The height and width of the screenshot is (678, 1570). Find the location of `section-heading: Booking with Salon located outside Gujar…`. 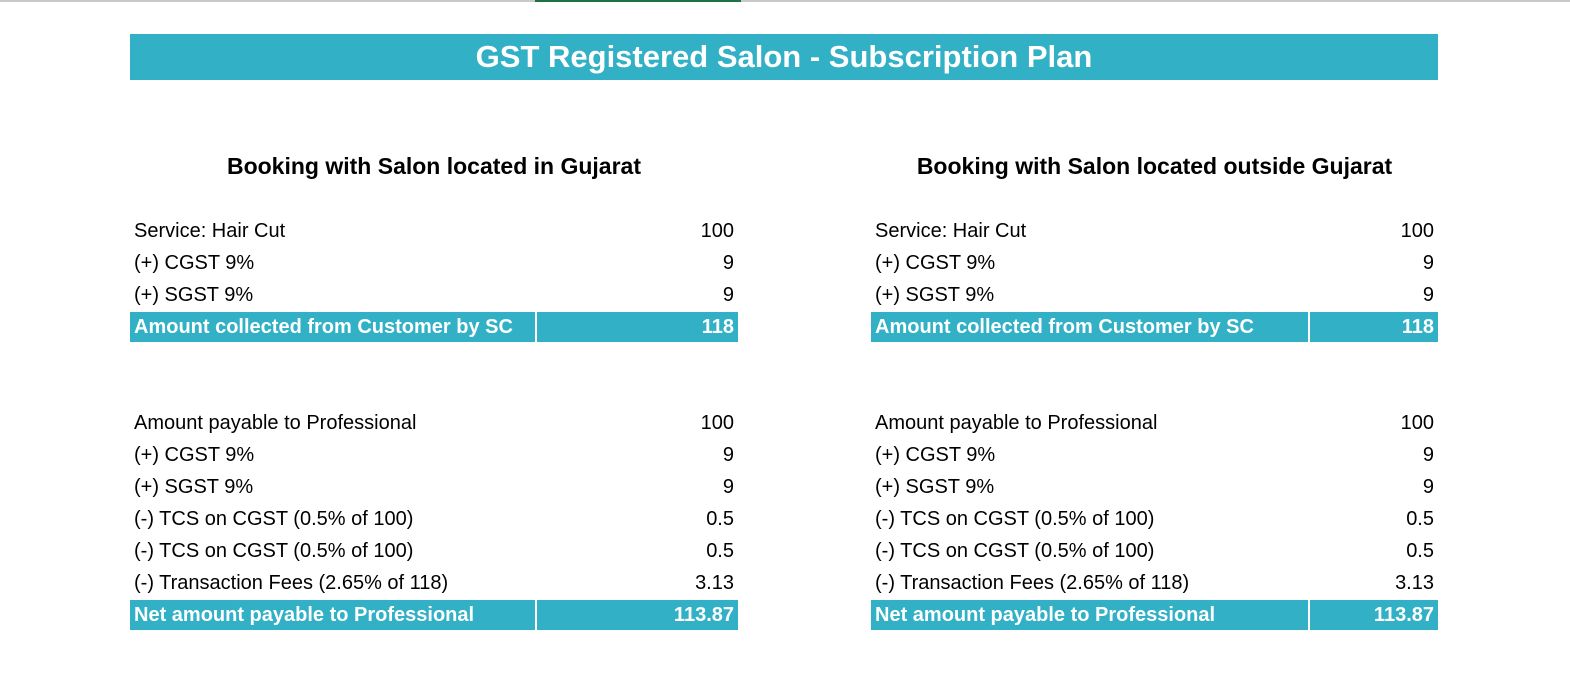

section-heading: Booking with Salon located outside Gujar… is located at coordinates (1154, 166).